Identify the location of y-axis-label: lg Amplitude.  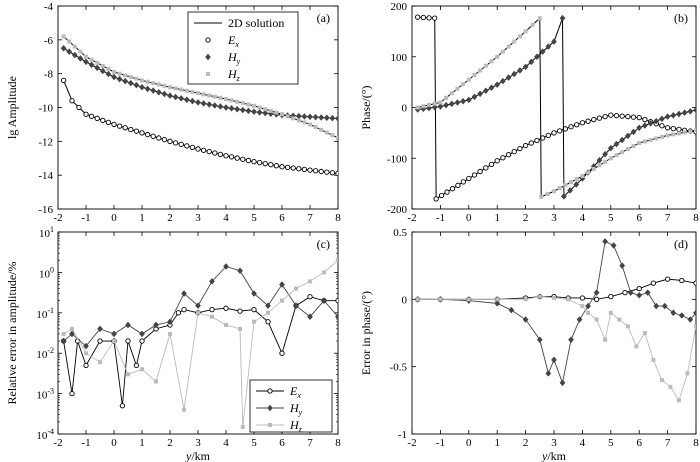
(12, 107).